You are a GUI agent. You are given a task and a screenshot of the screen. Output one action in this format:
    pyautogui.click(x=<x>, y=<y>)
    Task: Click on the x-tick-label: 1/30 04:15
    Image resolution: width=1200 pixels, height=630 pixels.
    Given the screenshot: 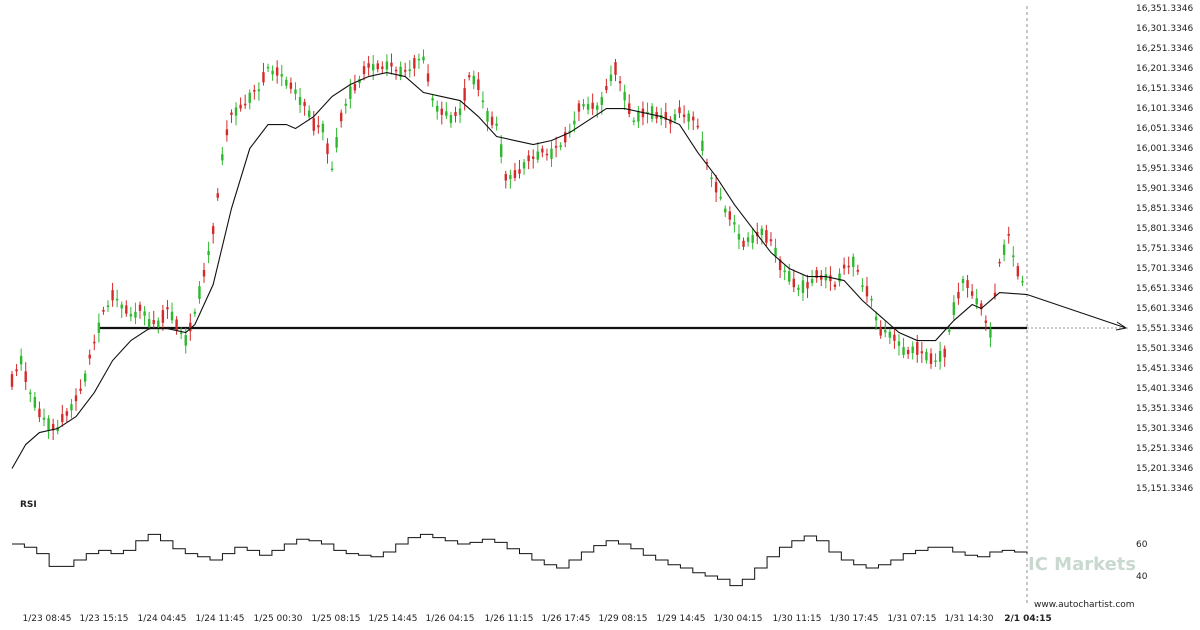 What is the action you would take?
    pyautogui.click(x=737, y=619)
    